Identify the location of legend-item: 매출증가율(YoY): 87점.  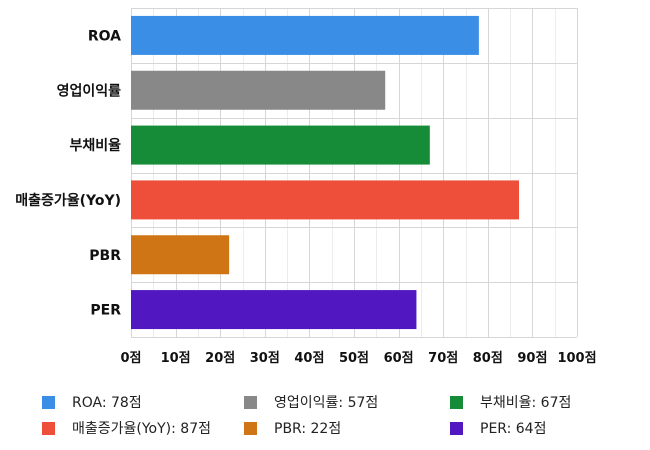
(126, 428).